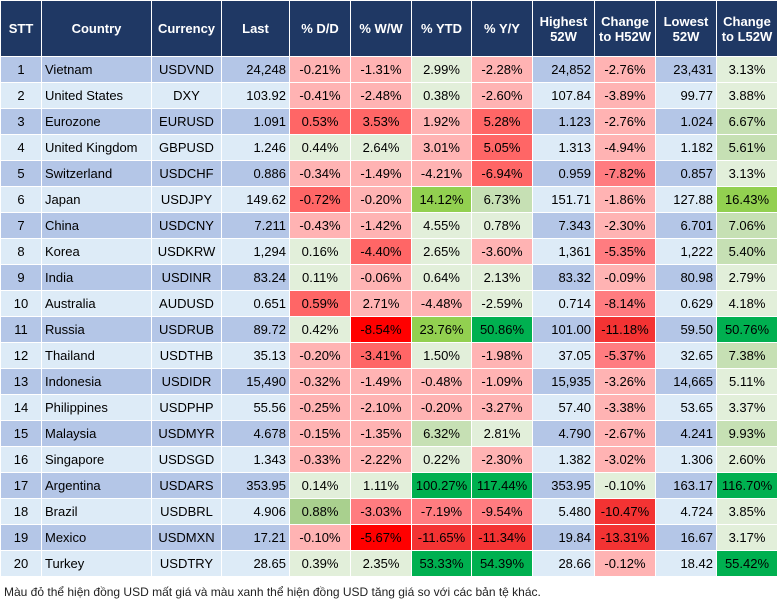  I want to click on cell-ww: -1.42%, so click(381, 225).